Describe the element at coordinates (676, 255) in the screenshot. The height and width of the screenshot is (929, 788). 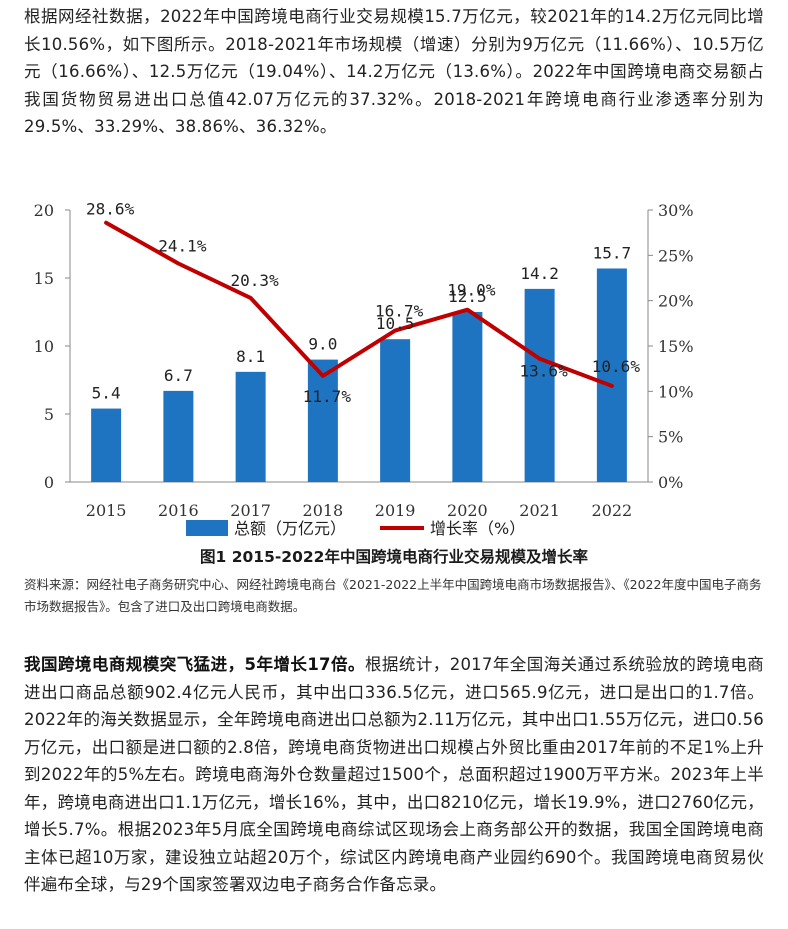
I see `right-tick-label: 25%` at that location.